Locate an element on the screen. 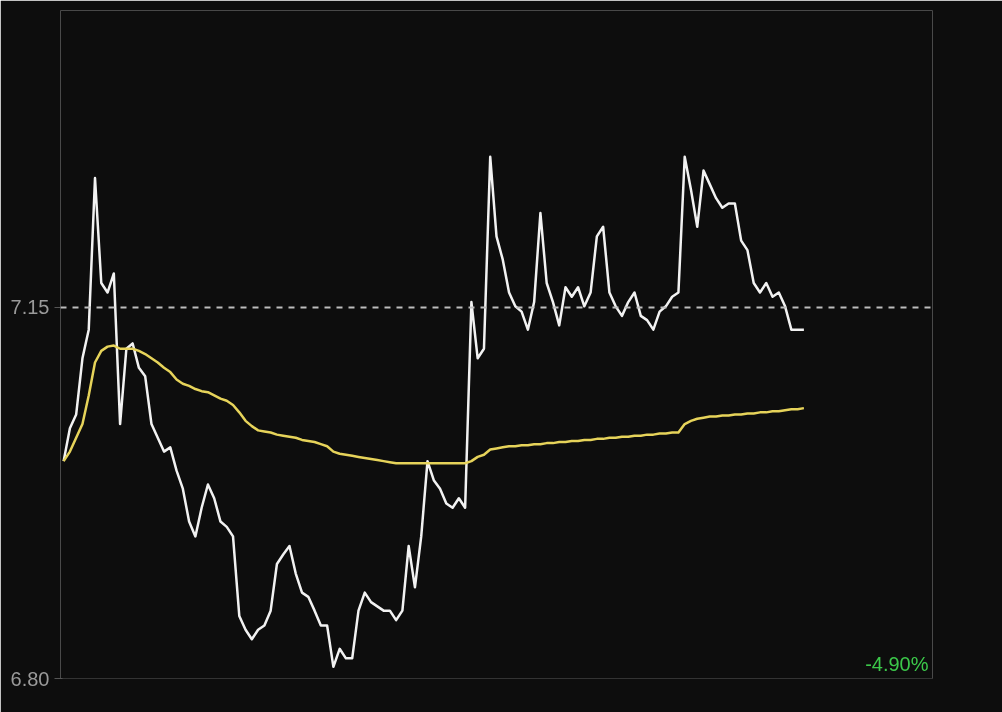 This screenshot has width=1002, height=712. y-tick-label: 6.80 is located at coordinates (30, 678).